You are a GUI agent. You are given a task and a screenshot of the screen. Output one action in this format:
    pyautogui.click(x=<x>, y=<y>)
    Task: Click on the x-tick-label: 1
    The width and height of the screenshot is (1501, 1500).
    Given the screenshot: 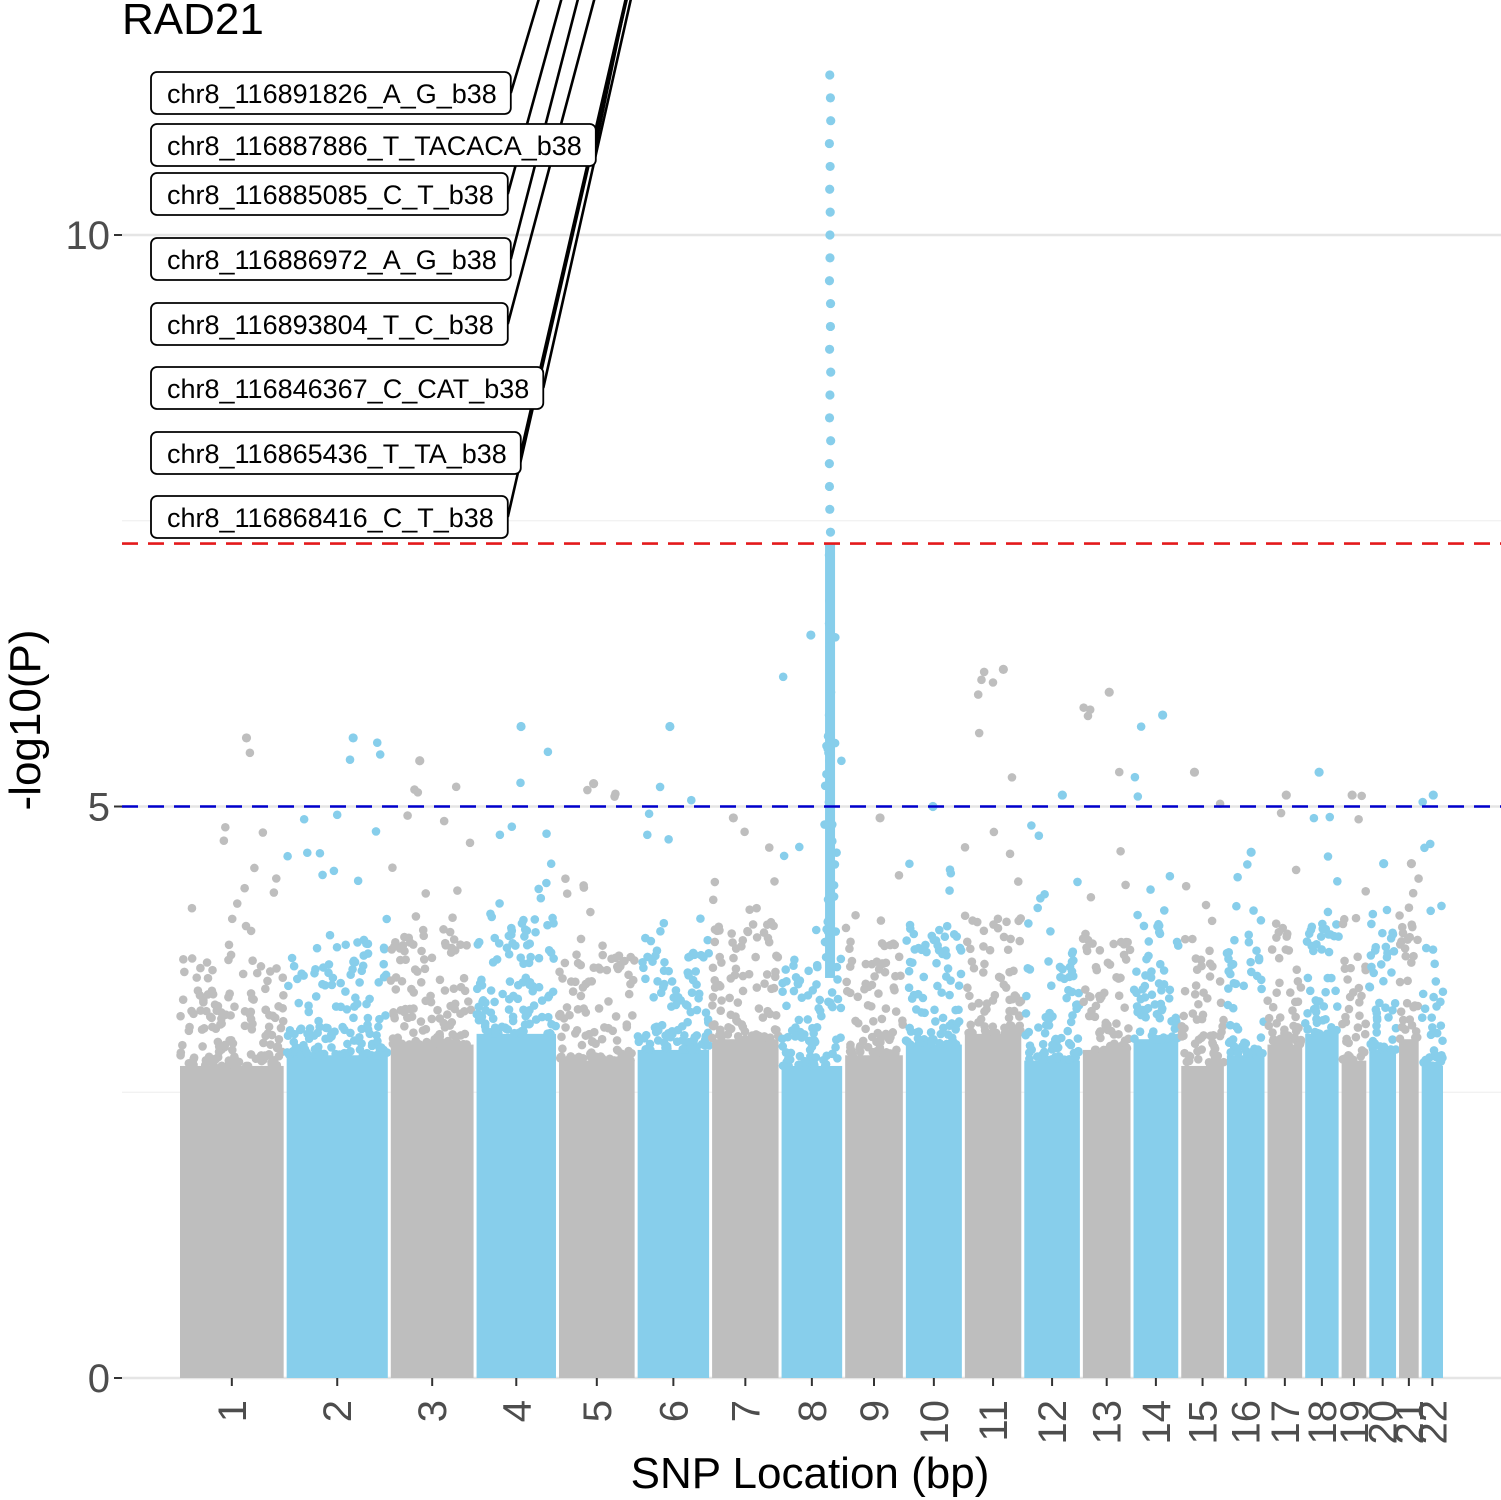 What is the action you would take?
    pyautogui.click(x=233, y=1411)
    